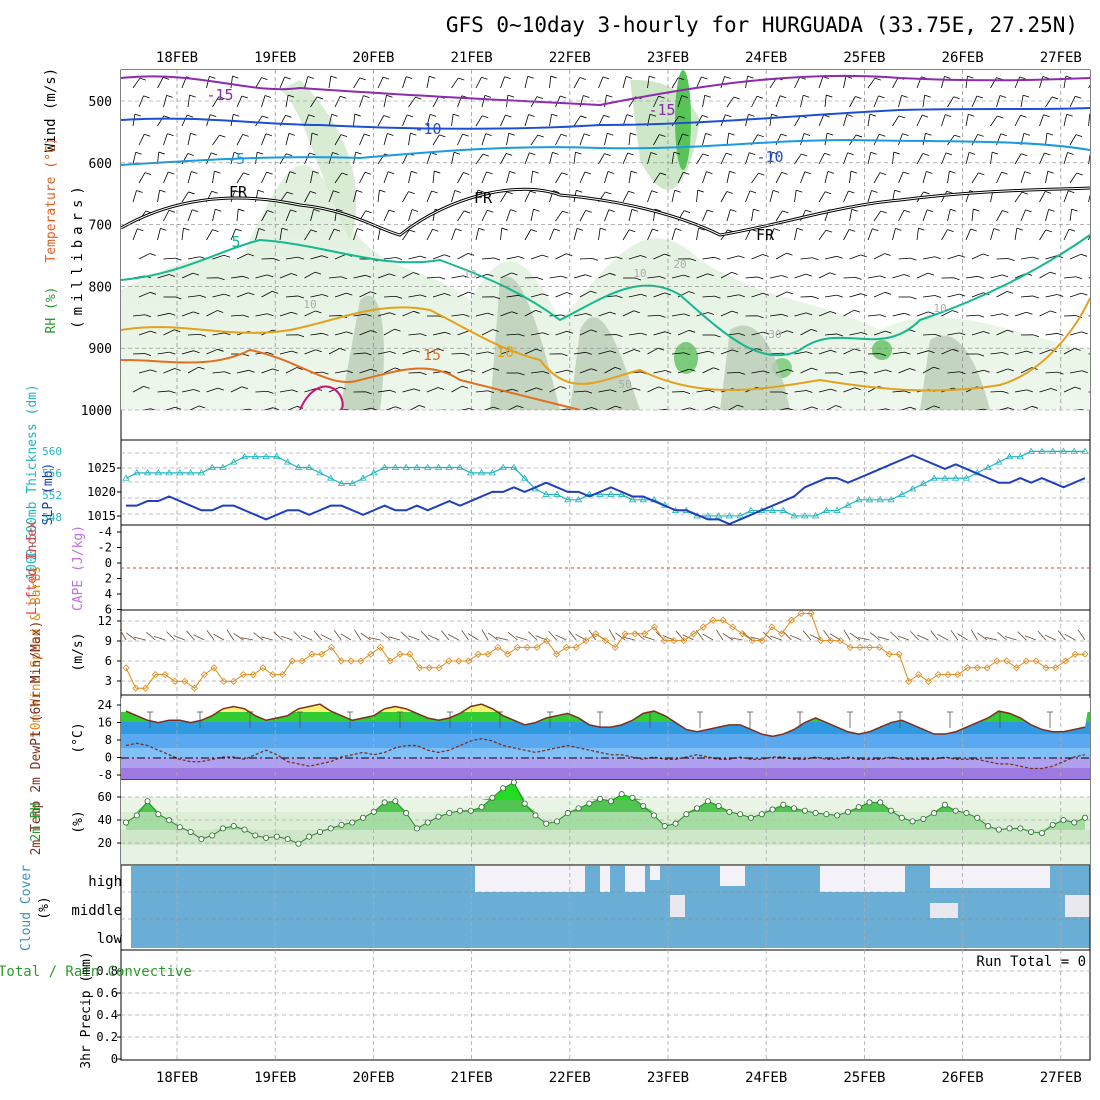 The image size is (1100, 1100). What do you see at coordinates (605, 741) in the screenshot?
I see `temp-band` at bounding box center [605, 741].